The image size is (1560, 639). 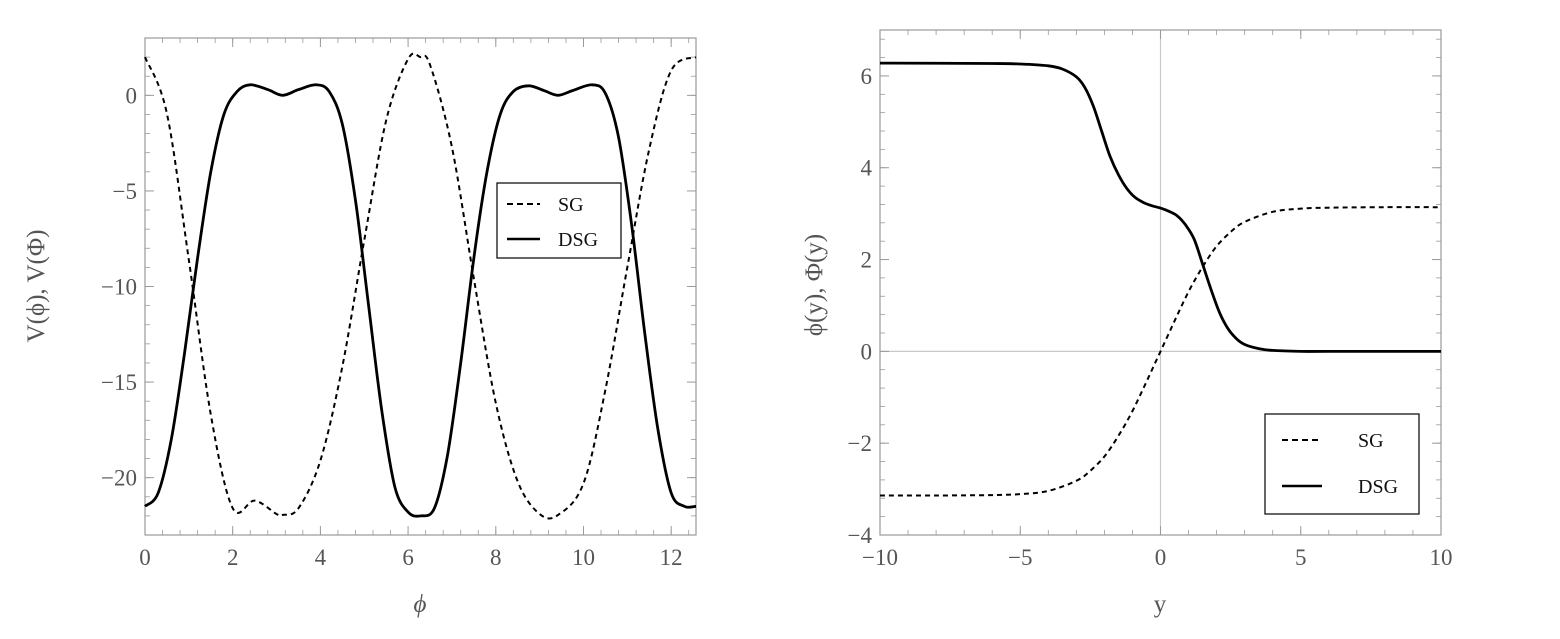 I want to click on y-axis-title: V(ϕ), V(Φ), so click(x=36, y=286).